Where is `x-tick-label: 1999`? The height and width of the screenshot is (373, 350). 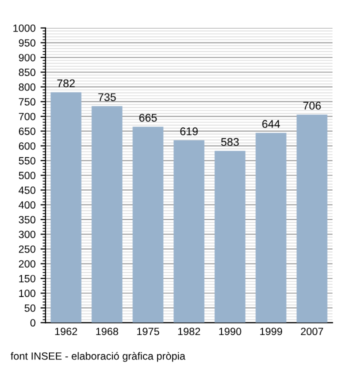 x-tick-label: 1999 is located at coordinates (271, 332).